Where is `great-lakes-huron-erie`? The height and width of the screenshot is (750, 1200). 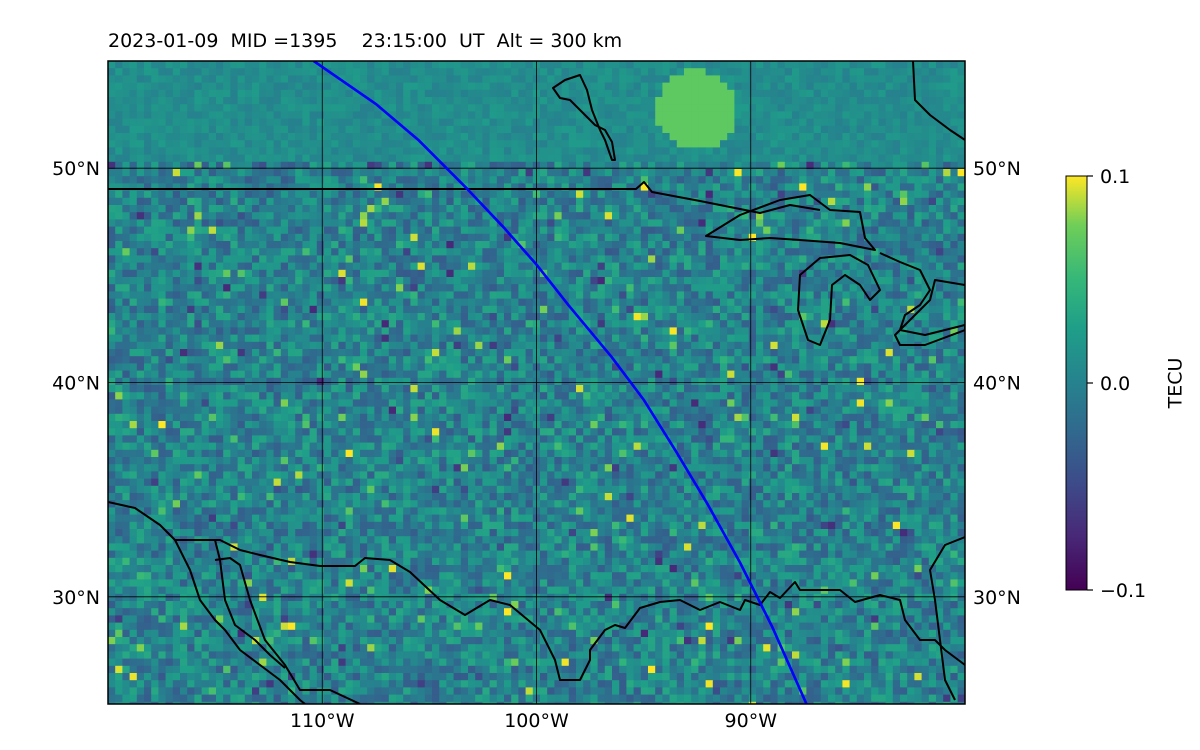 great-lakes-huron-erie is located at coordinates (922, 299).